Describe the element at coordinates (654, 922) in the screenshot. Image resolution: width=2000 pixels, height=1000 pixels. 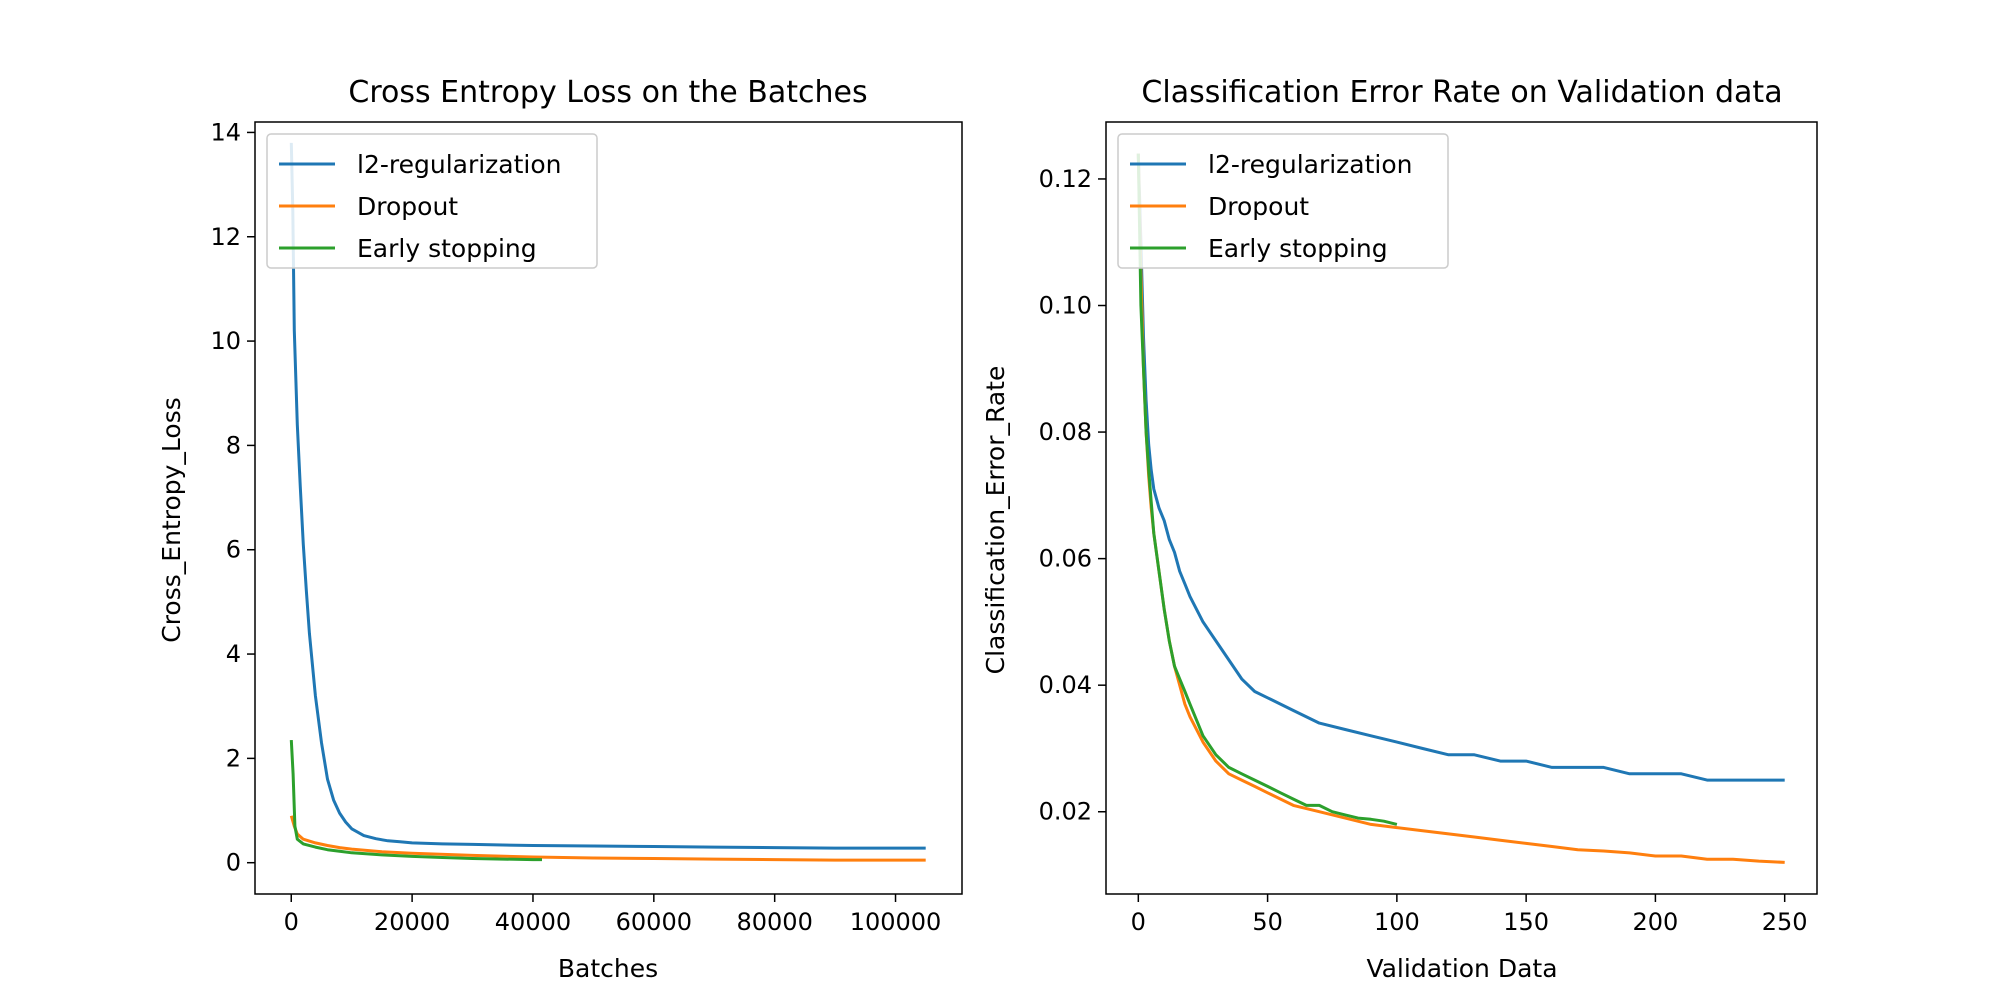
I see `x-tick-label: 60000` at that location.